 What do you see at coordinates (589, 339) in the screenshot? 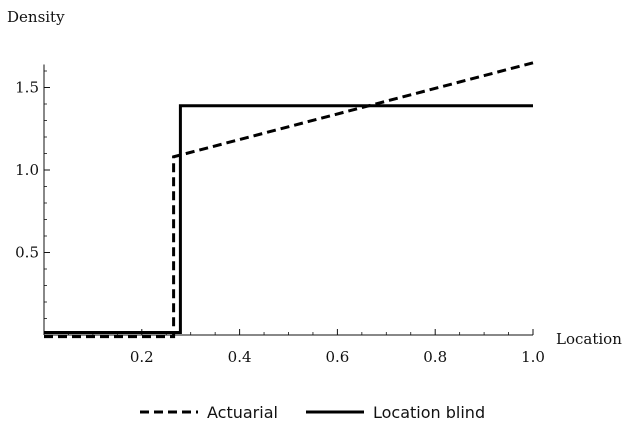
I see `x-axis-title: Location` at bounding box center [589, 339].